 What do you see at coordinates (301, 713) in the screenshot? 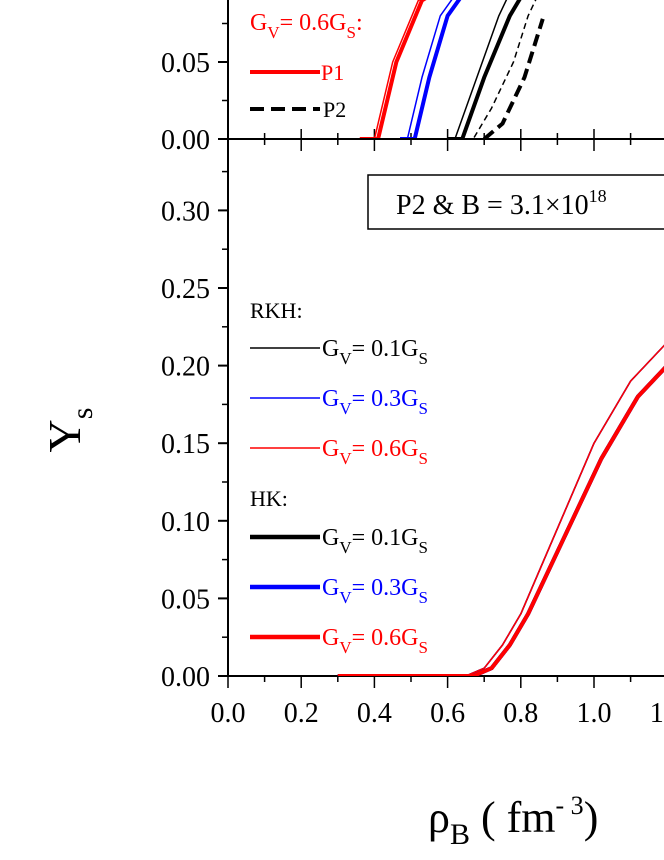
I see `bottom-x-tick-label: 0.2` at bounding box center [301, 713].